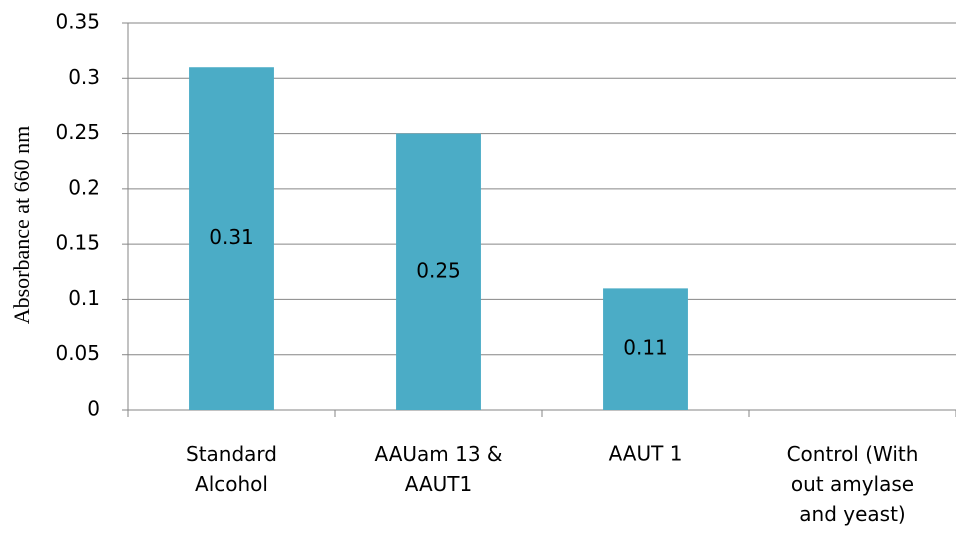  What do you see at coordinates (438, 469) in the screenshot?
I see `x-tick-label: AAUam 13 & AAUT1` at bounding box center [438, 469].